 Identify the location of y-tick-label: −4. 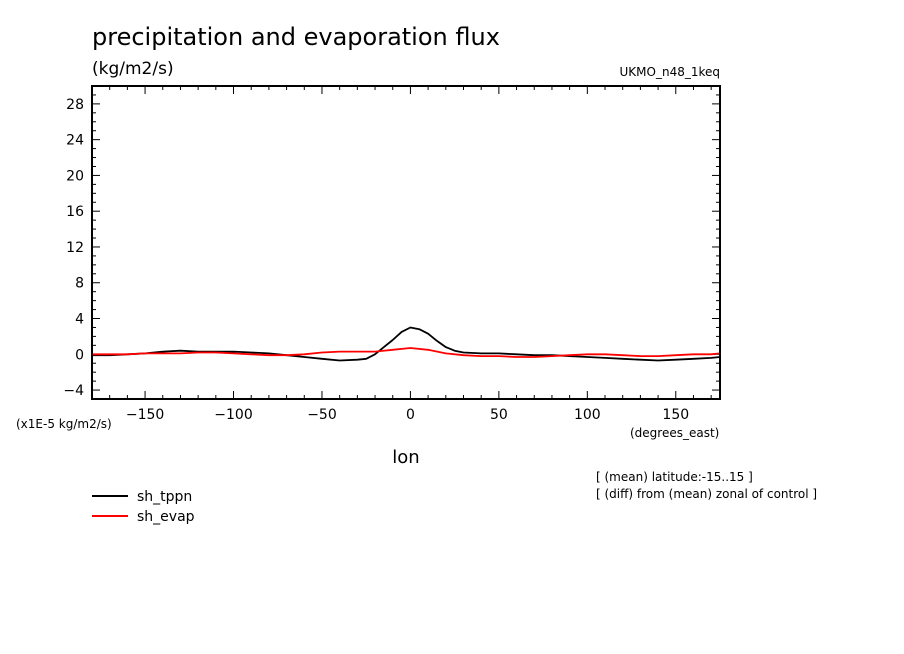
(73, 391).